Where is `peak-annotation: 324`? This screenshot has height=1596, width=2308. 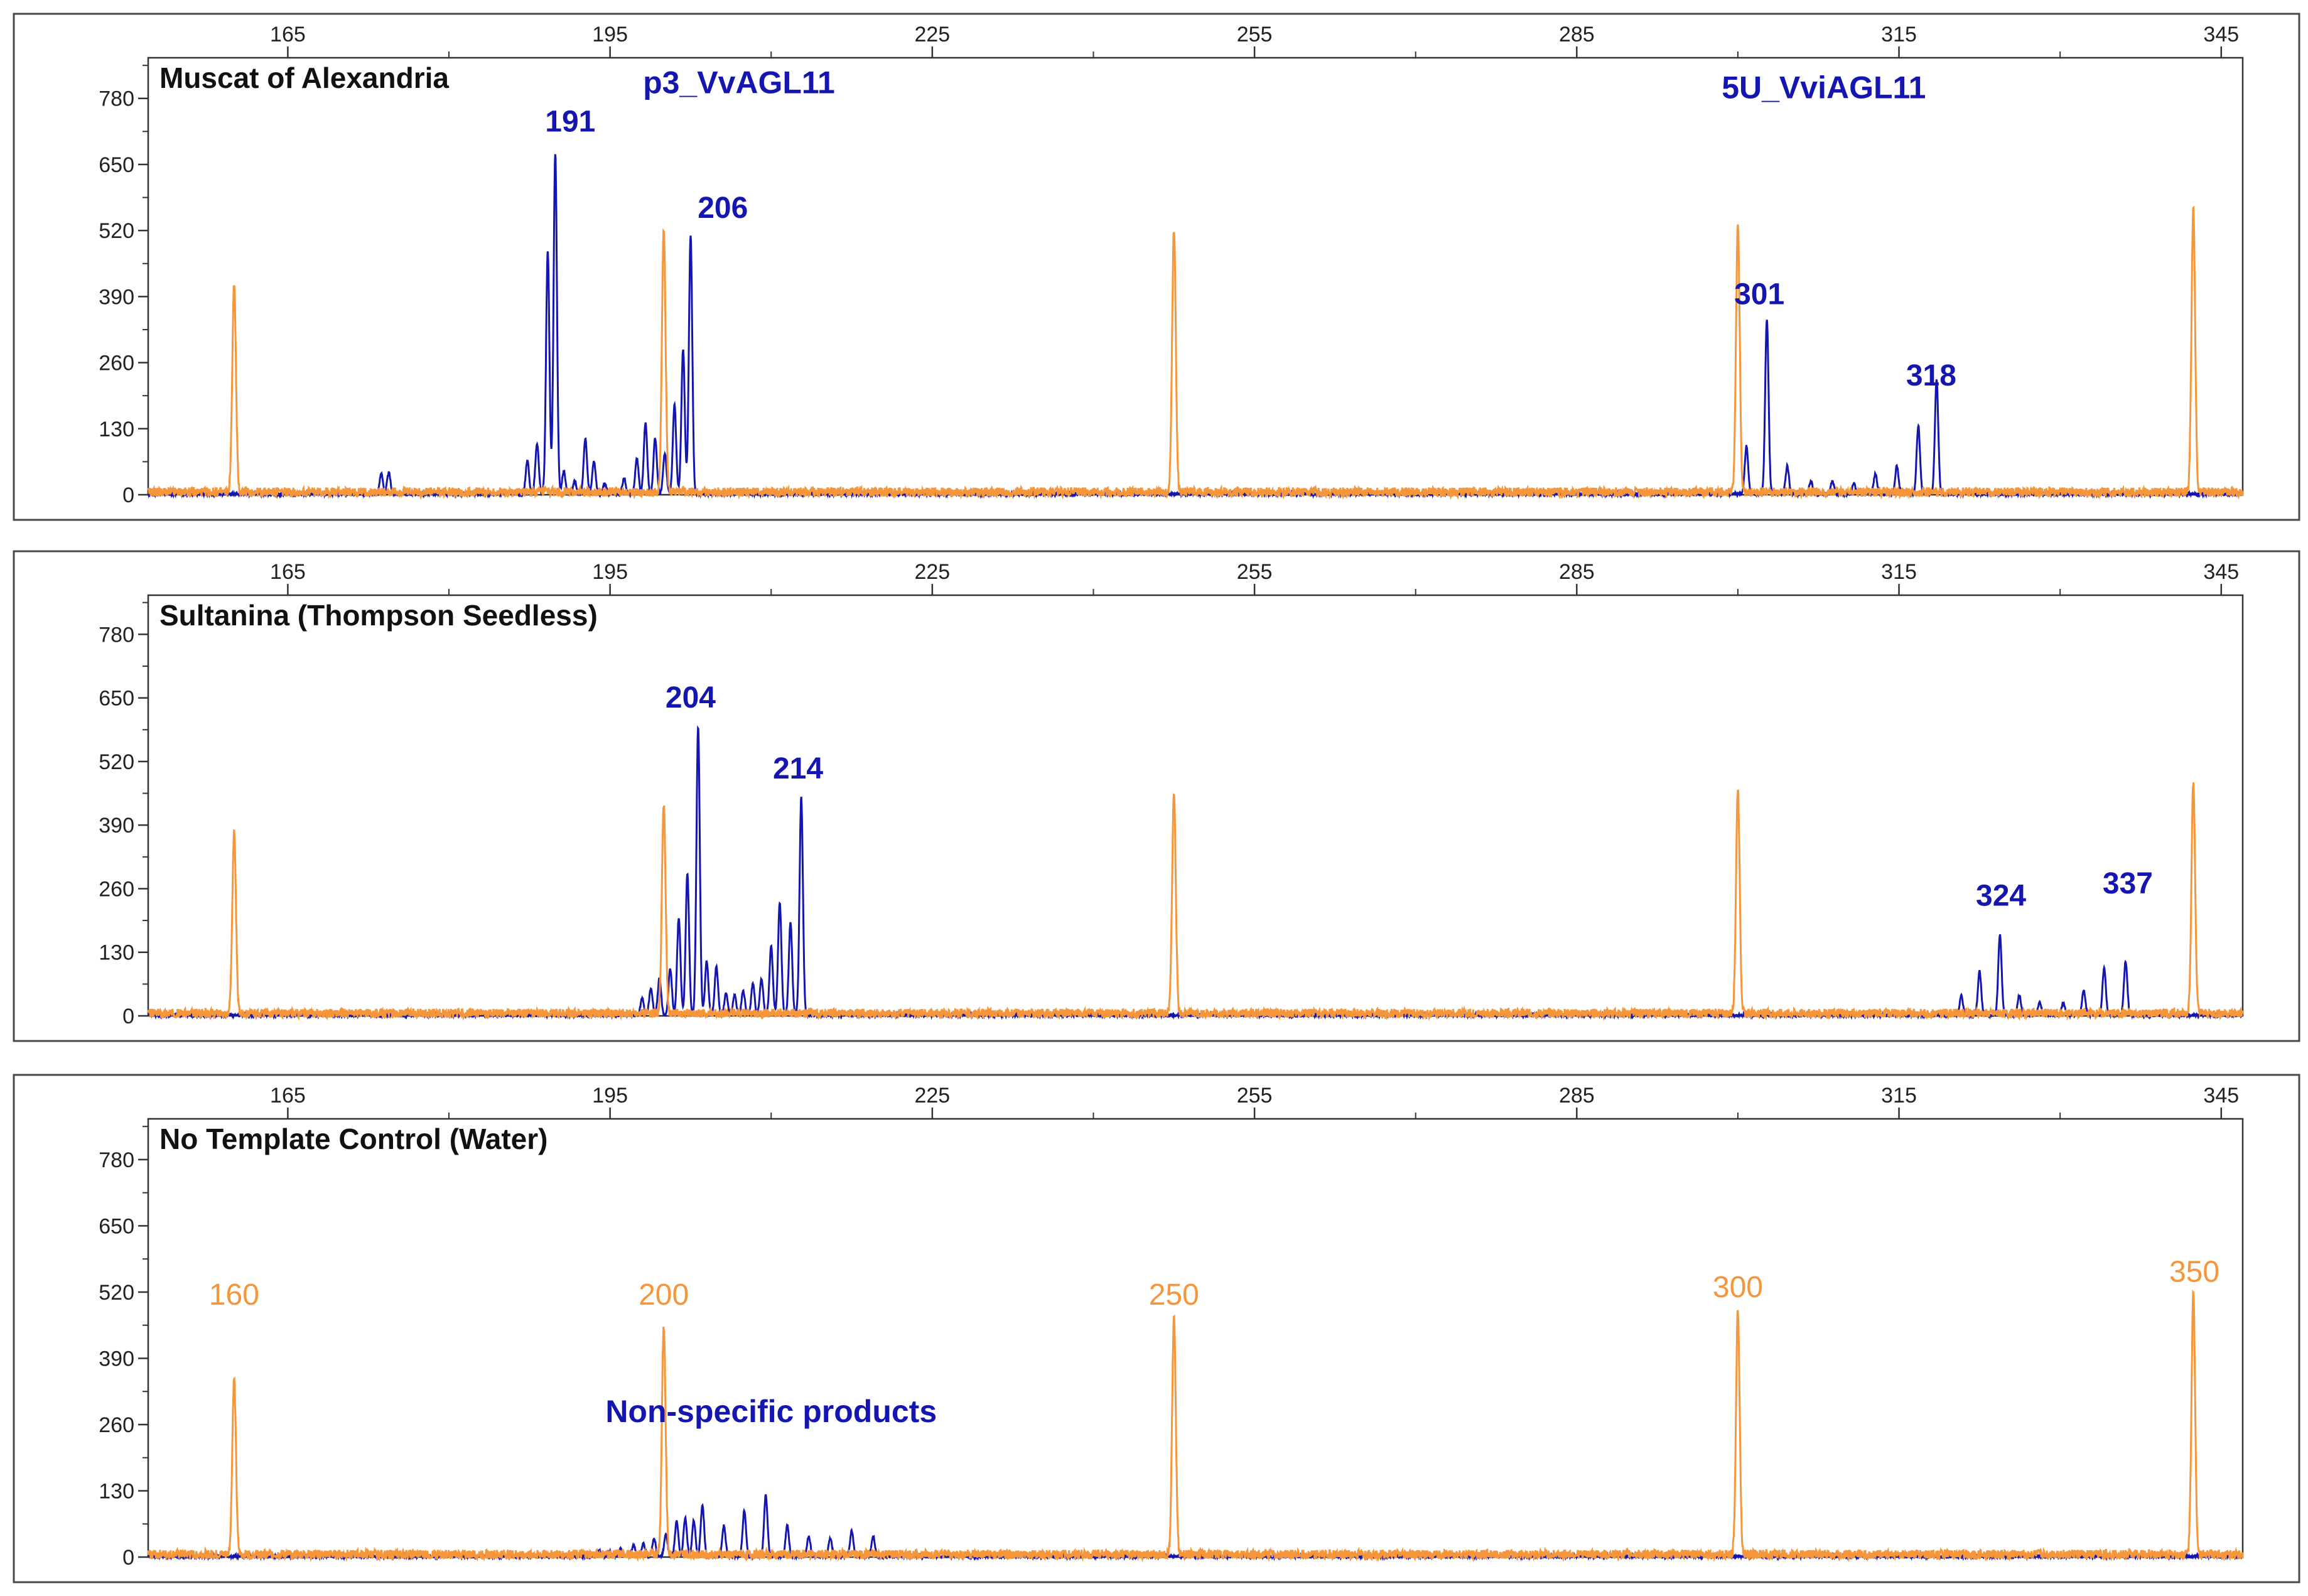 peak-annotation: 324 is located at coordinates (2001, 896).